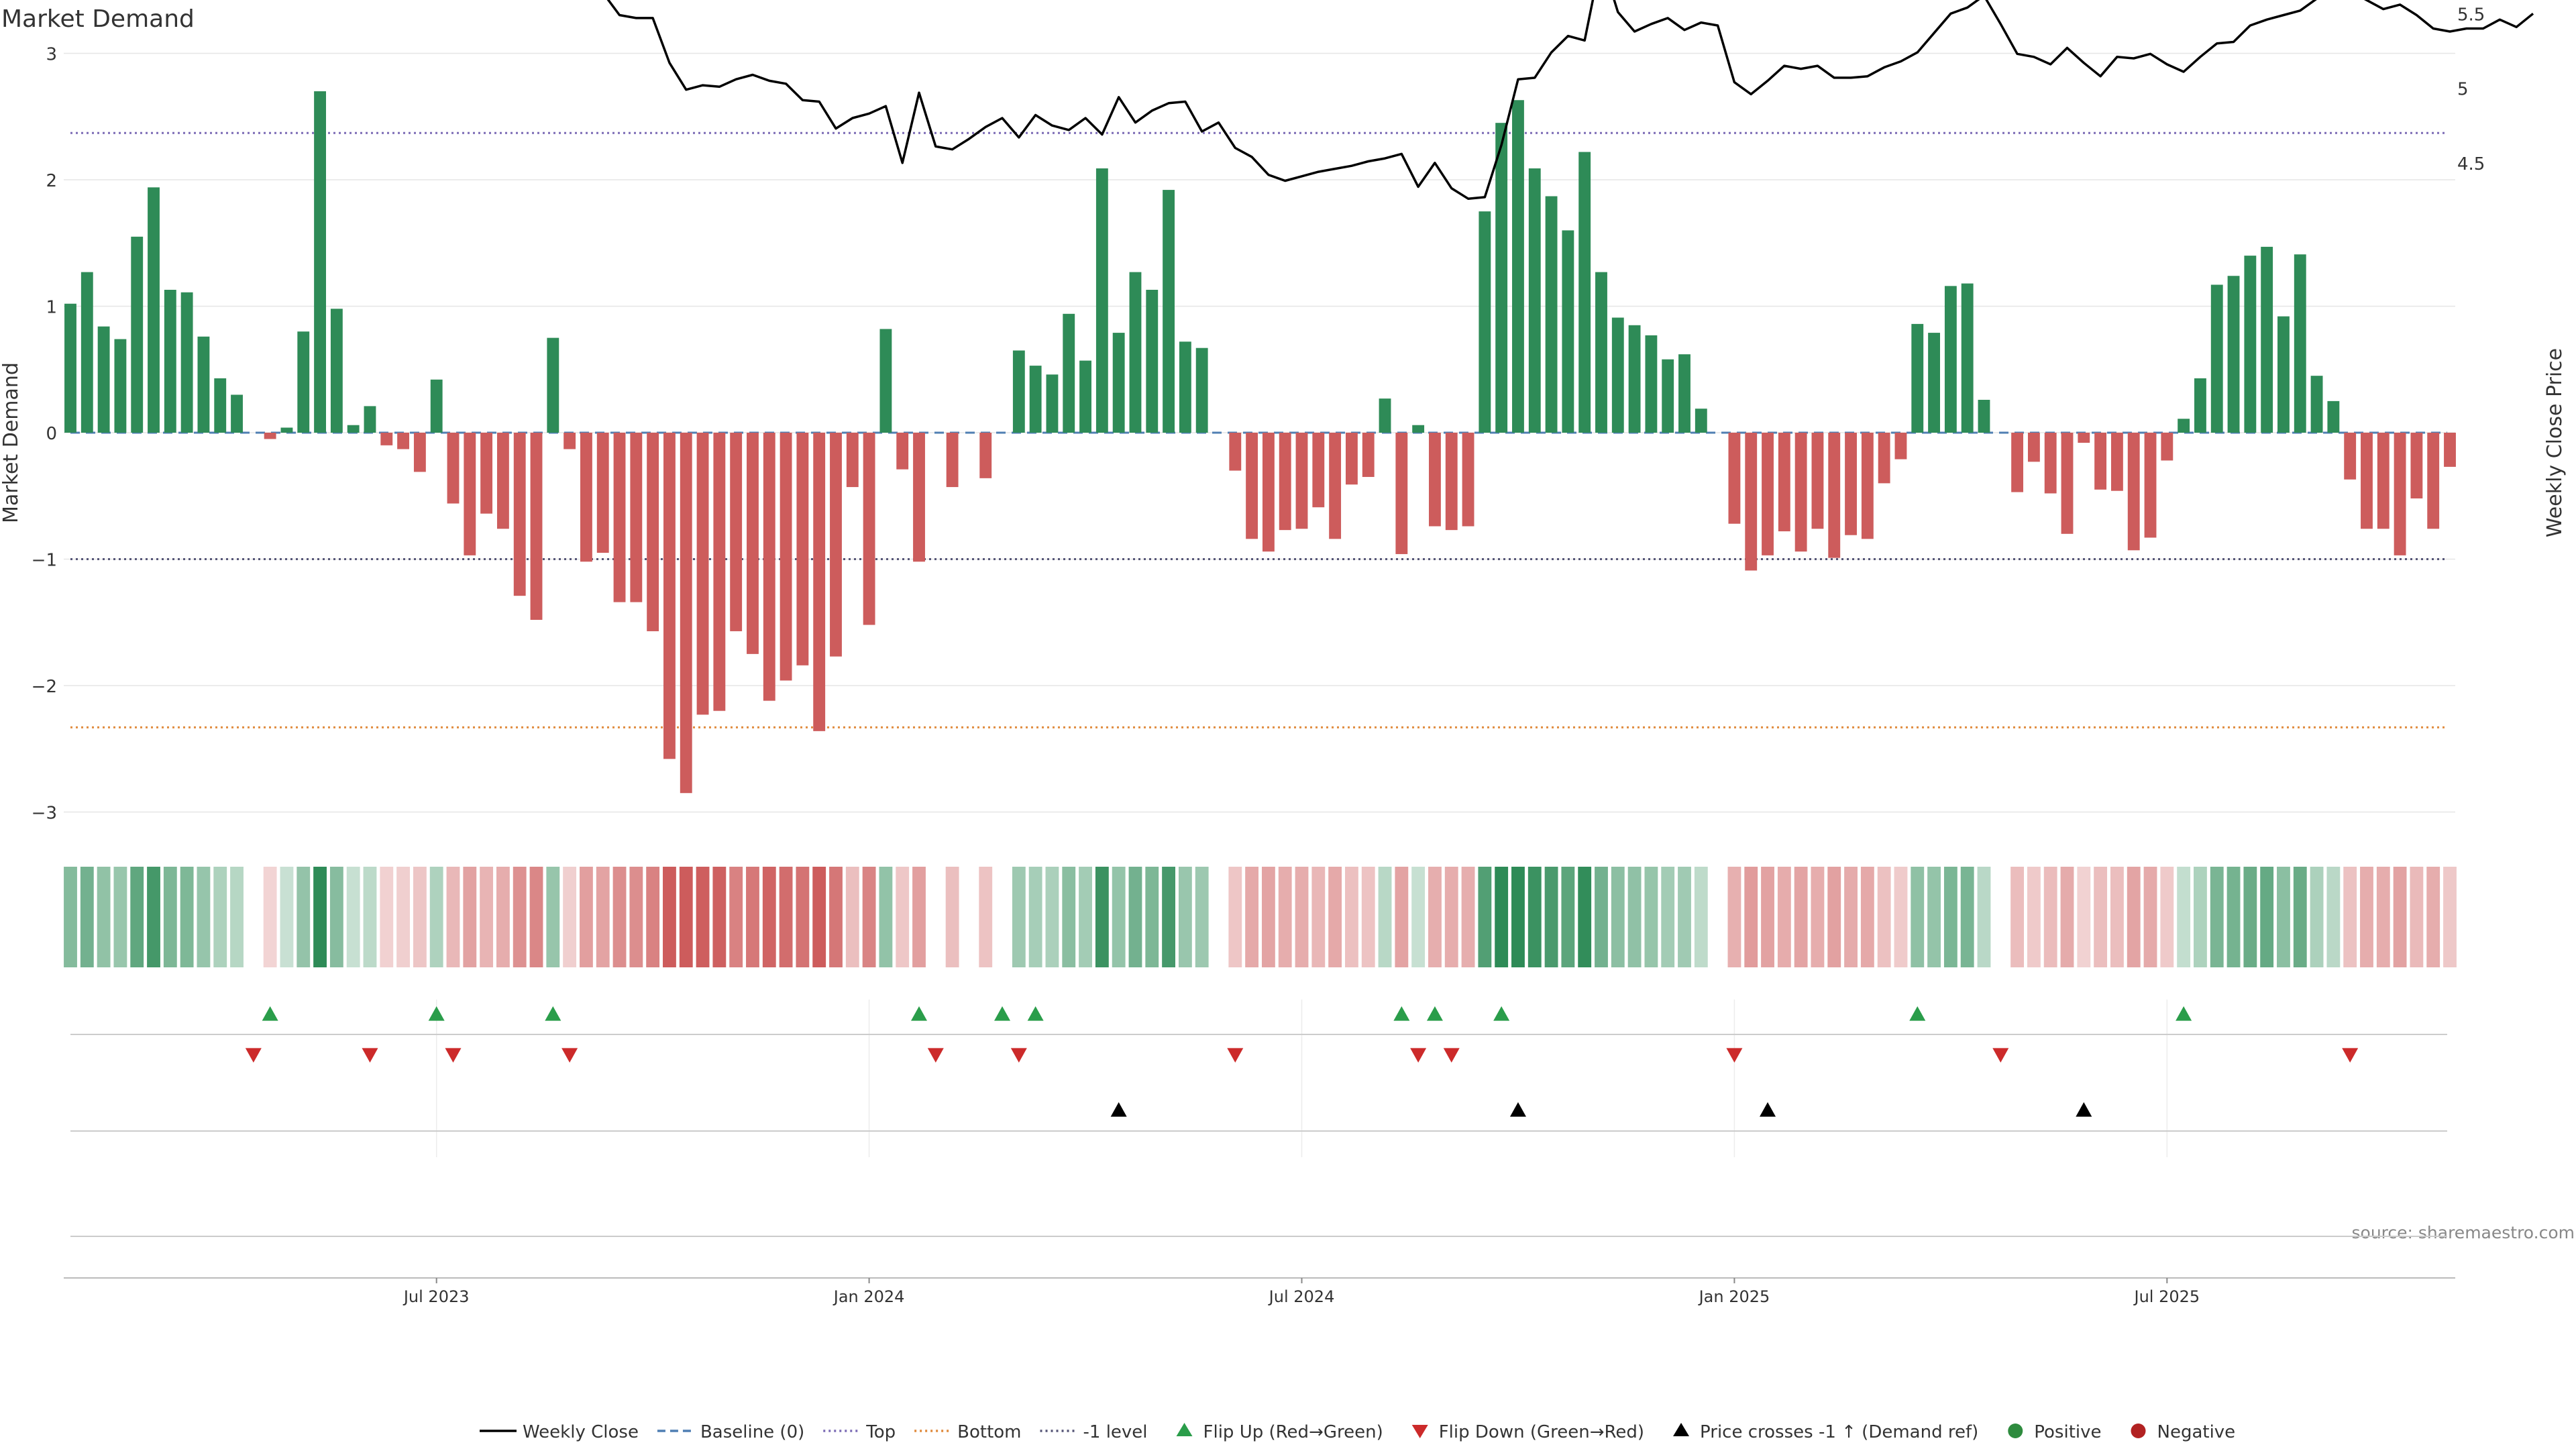 This screenshot has height=1449, width=2576. Describe the element at coordinates (869, 1296) in the screenshot. I see `x-tick-label: Jan 2024` at that location.